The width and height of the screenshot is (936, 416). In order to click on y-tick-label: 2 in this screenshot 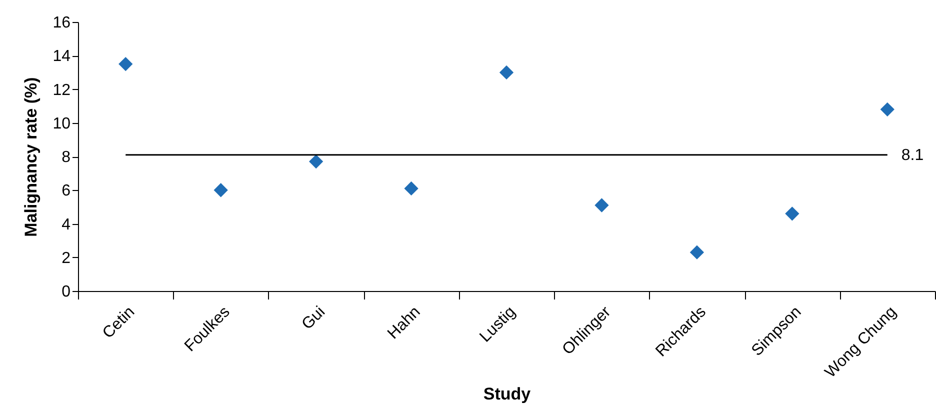, I will do `click(66, 258)`.